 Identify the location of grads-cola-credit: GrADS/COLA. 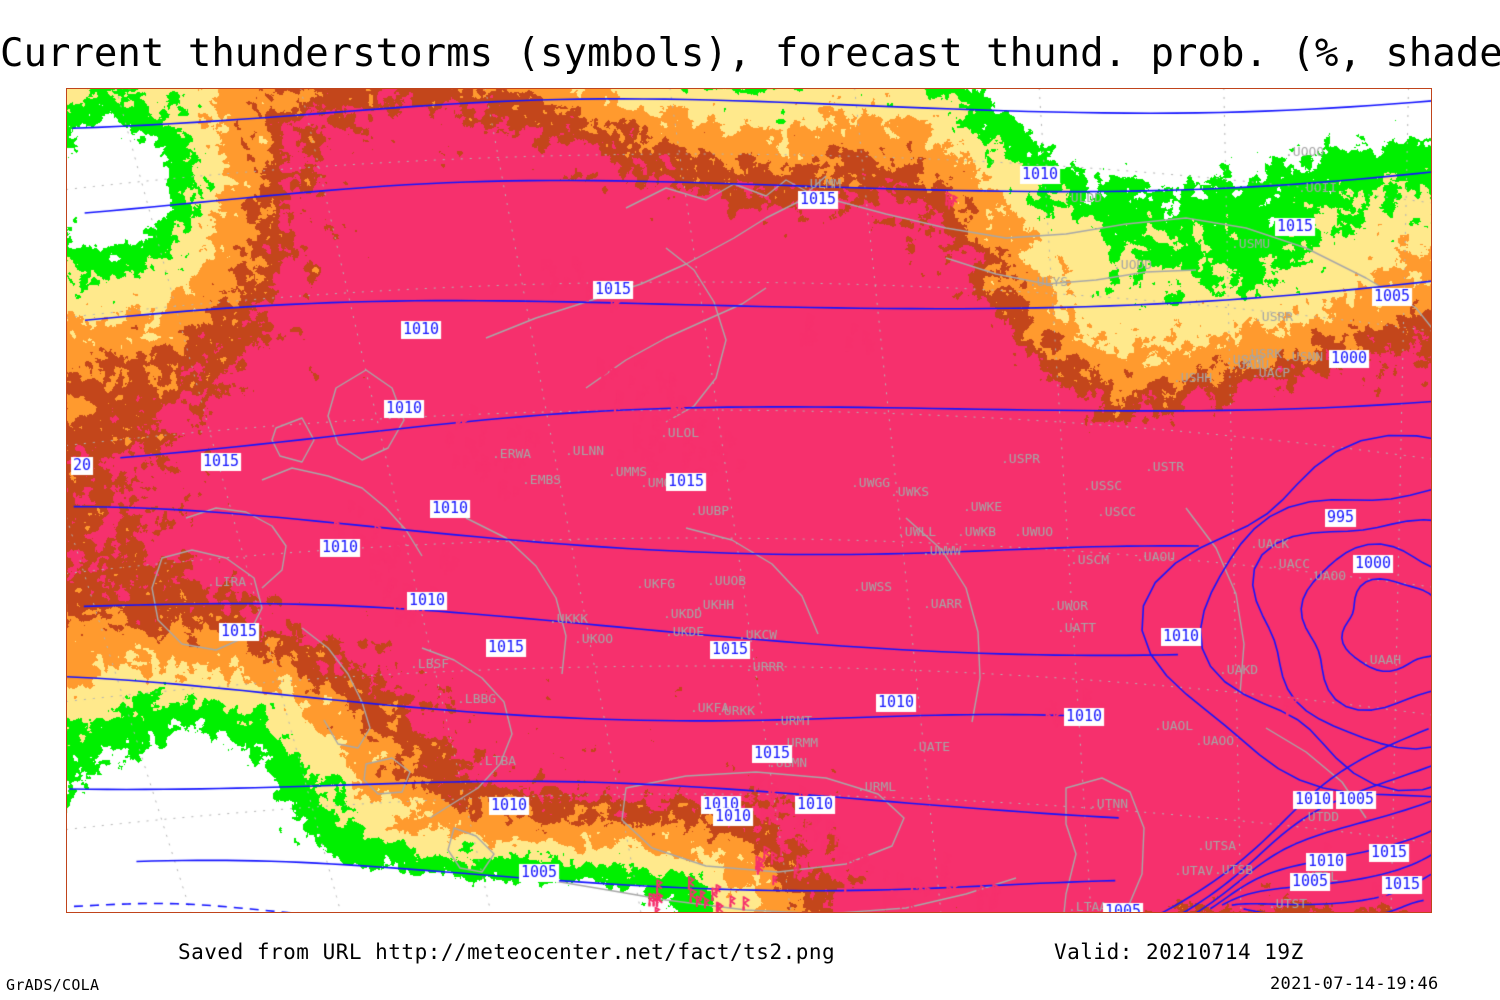
(53, 985).